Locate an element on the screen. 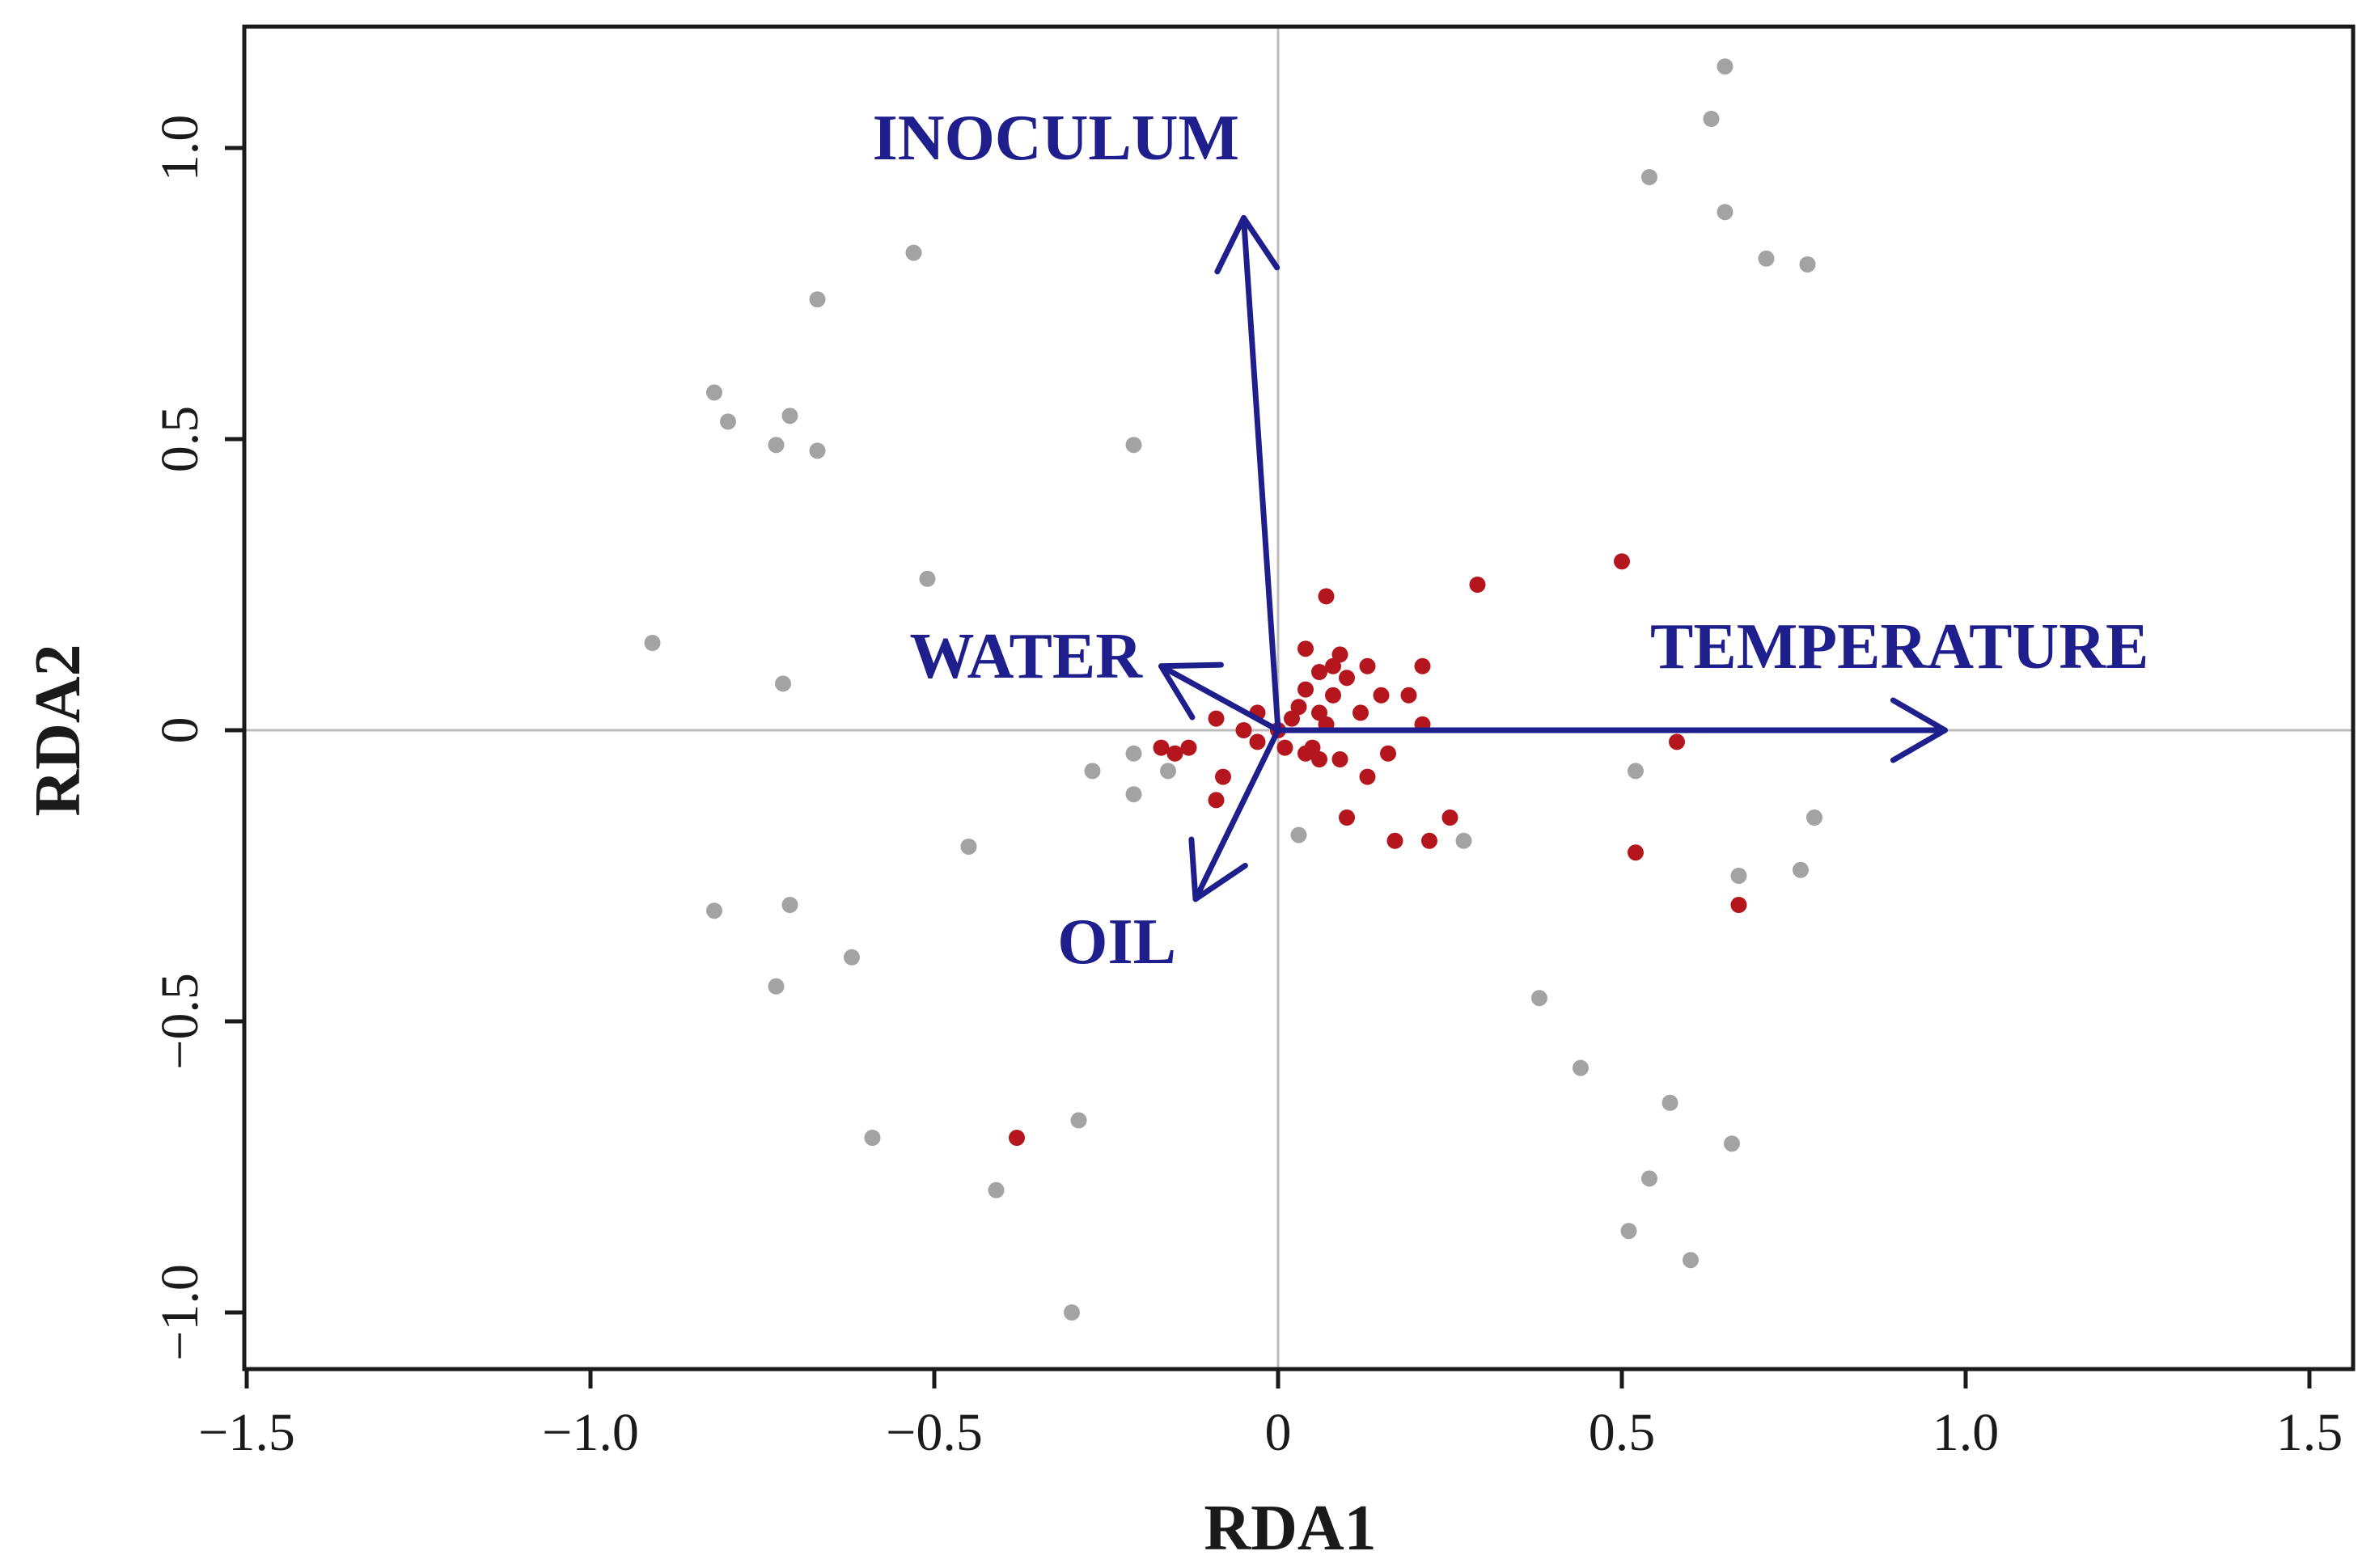 Image resolution: width=2379 pixels, height=1568 pixels. biplot-vectors is located at coordinates (1553, 558).